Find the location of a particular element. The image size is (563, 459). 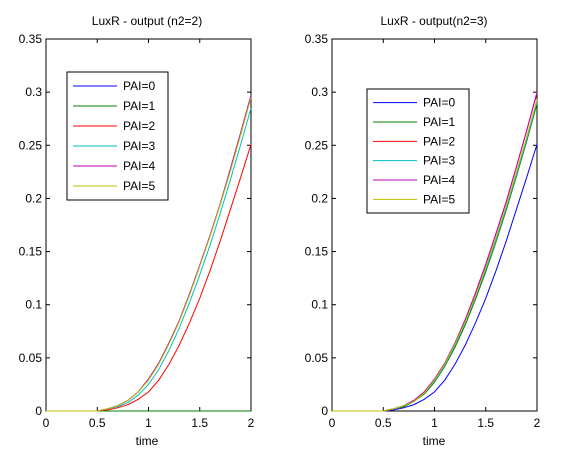

chart-right-legend-box is located at coordinates (418, 151).